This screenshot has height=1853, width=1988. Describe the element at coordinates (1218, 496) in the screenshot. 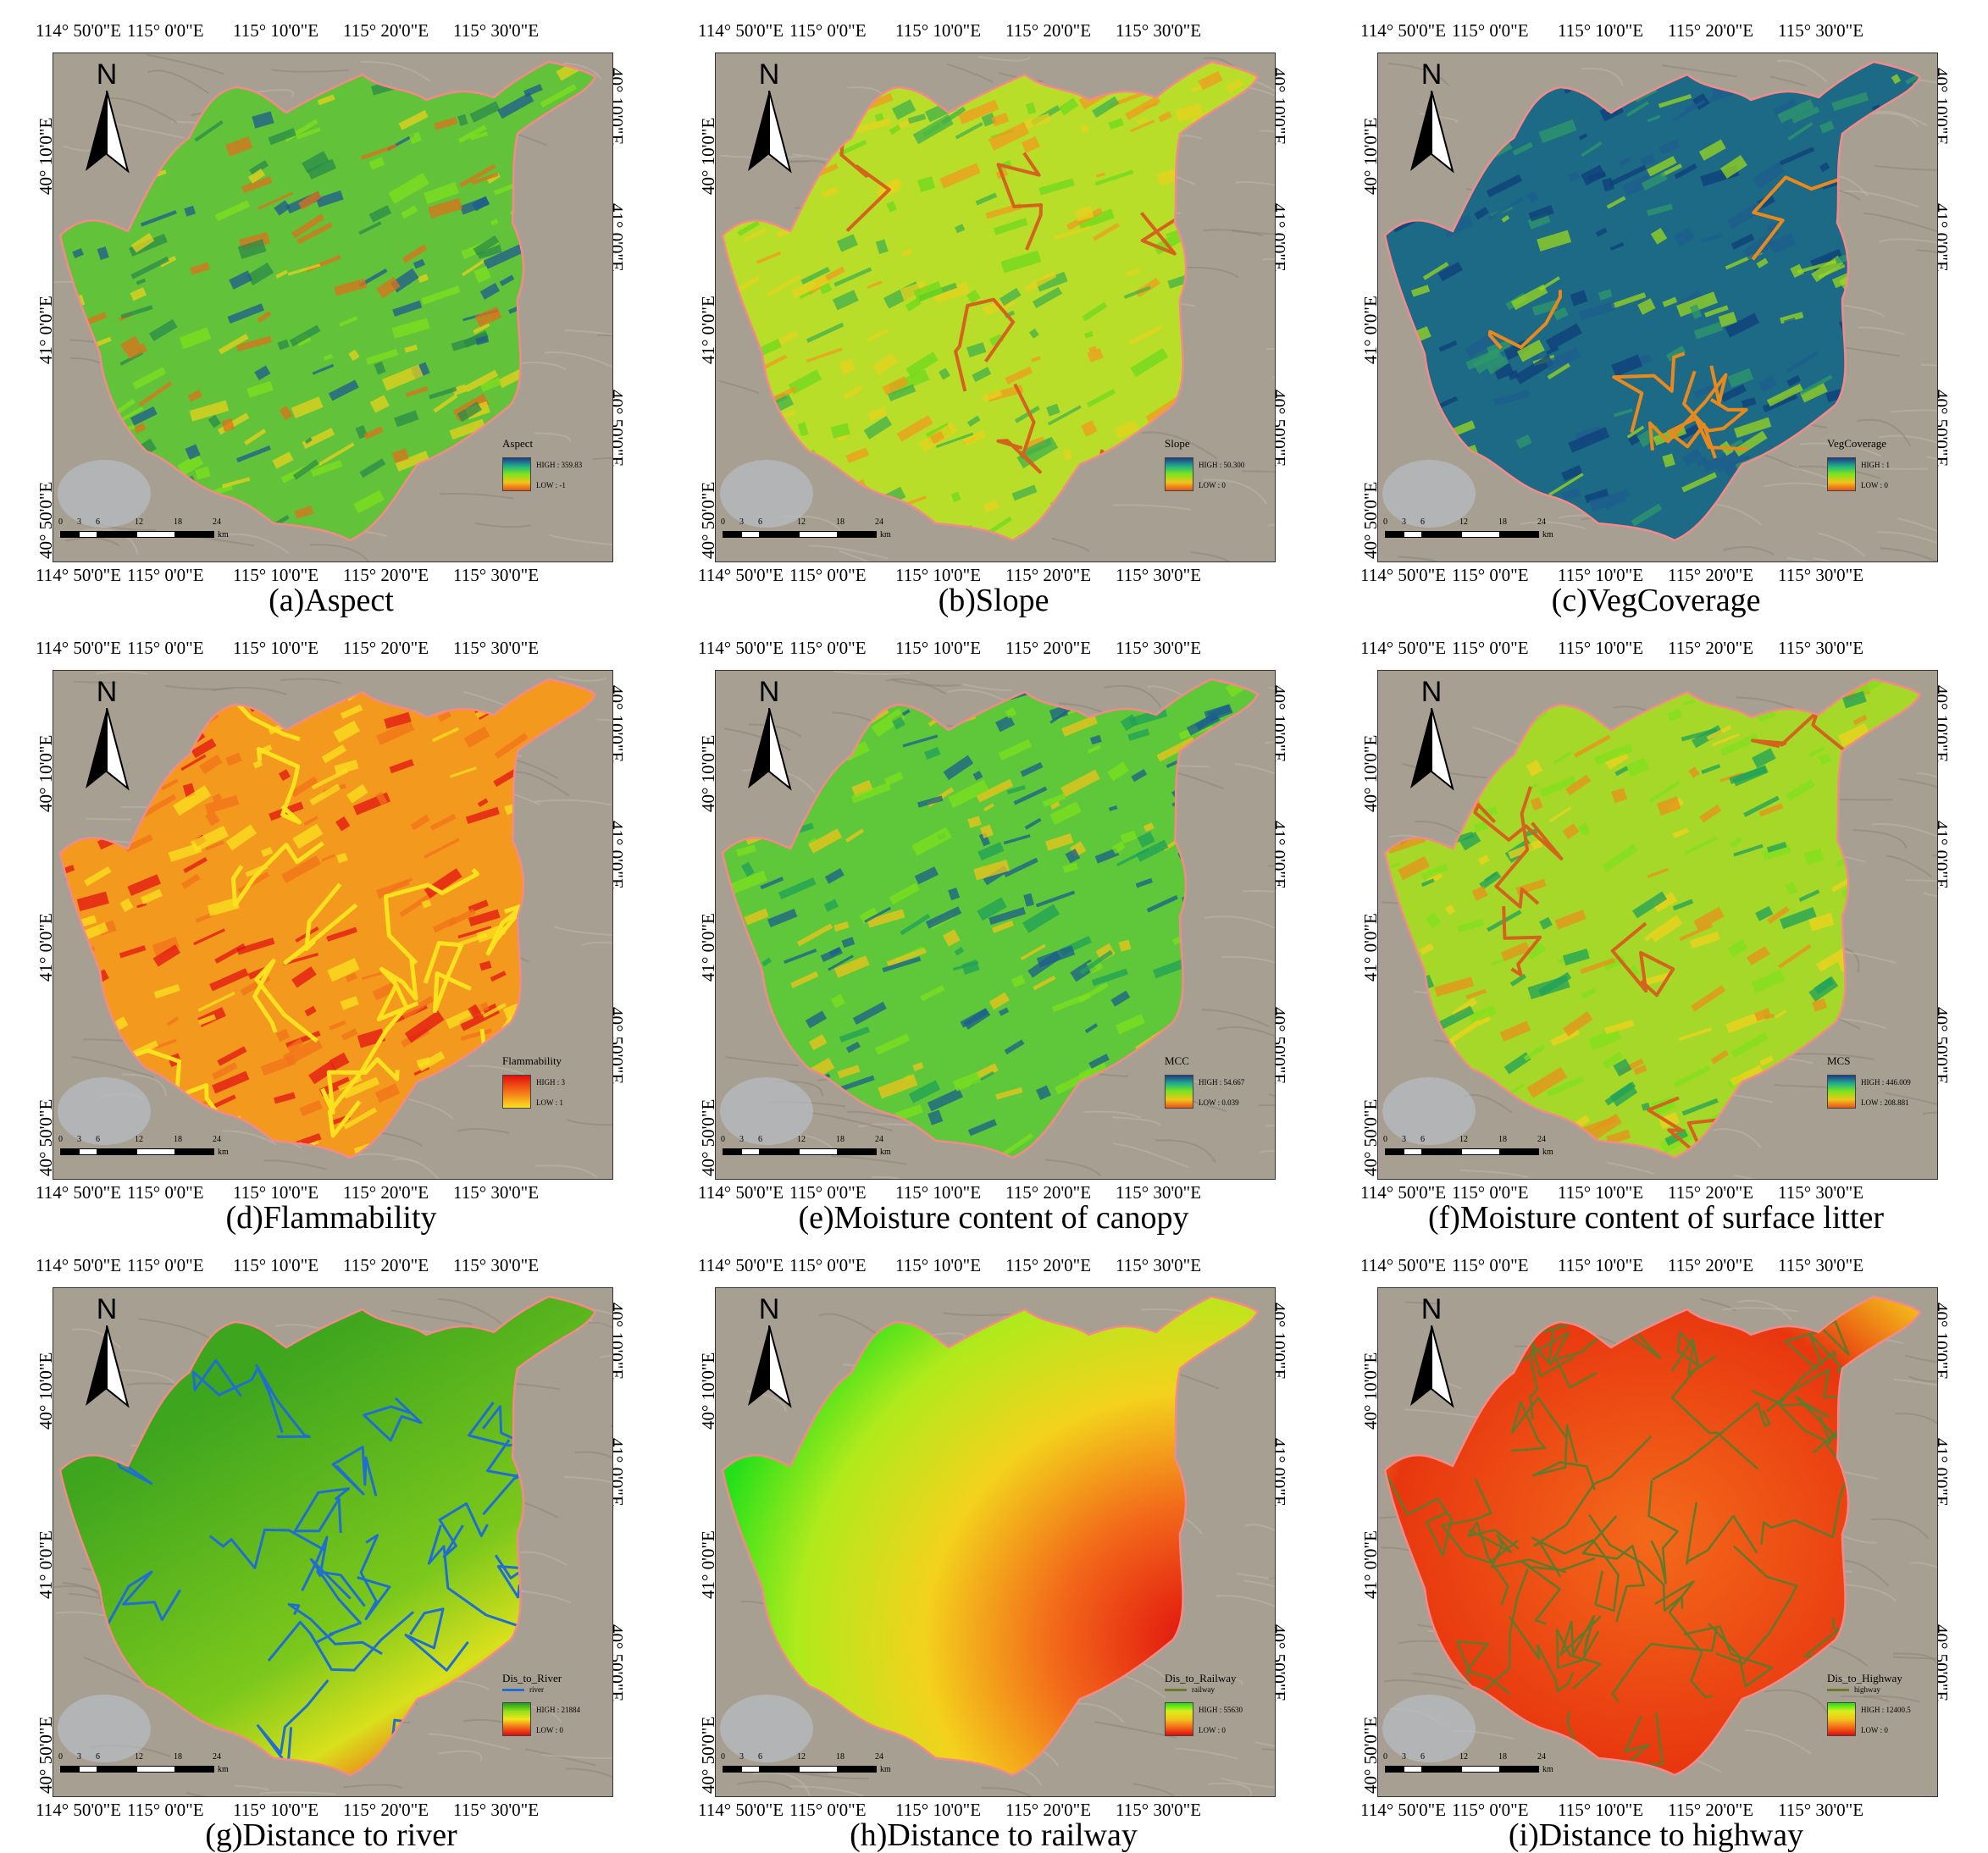

I see `map-legend: Slope HIGH : 50.300 LOW : 0` at that location.